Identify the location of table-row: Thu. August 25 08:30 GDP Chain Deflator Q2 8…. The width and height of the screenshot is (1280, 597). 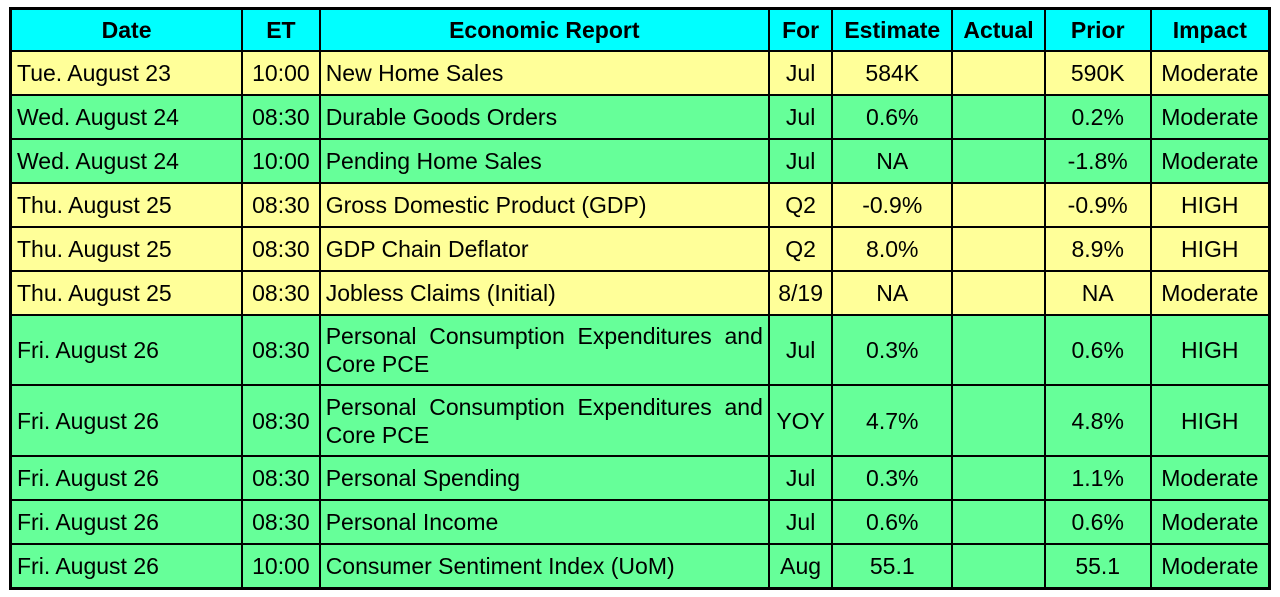
(640, 248).